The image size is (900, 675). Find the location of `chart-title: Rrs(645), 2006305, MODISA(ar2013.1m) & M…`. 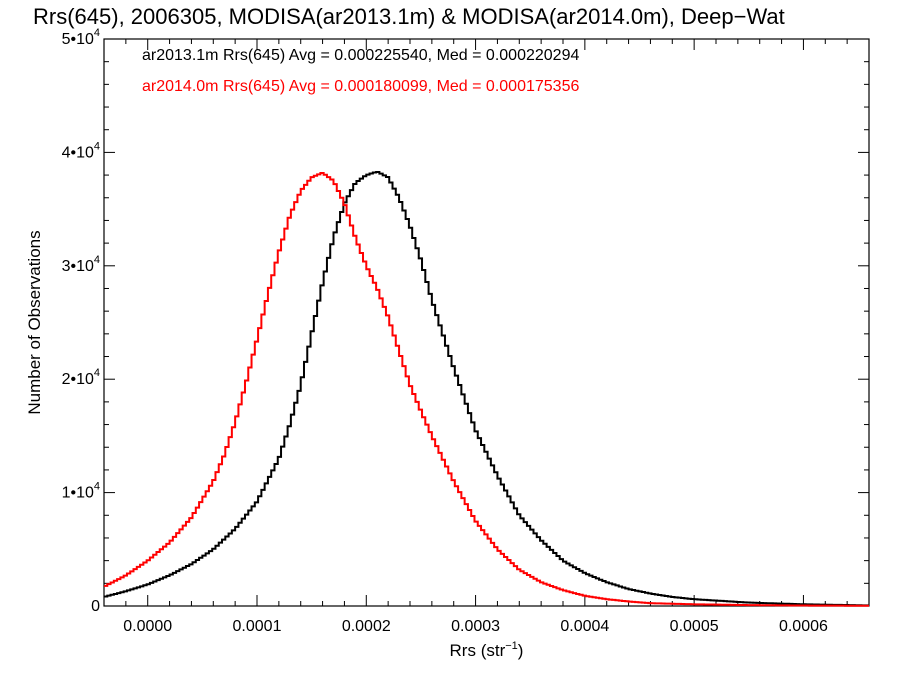

chart-title: Rrs(645), 2006305, MODISA(ar2013.1m) & M… is located at coordinates (409, 16).